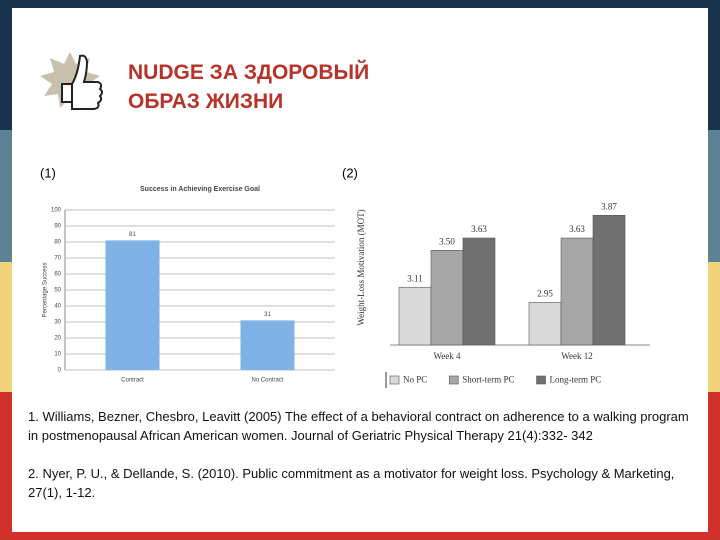  I want to click on value-label: 2.95, so click(545, 293).